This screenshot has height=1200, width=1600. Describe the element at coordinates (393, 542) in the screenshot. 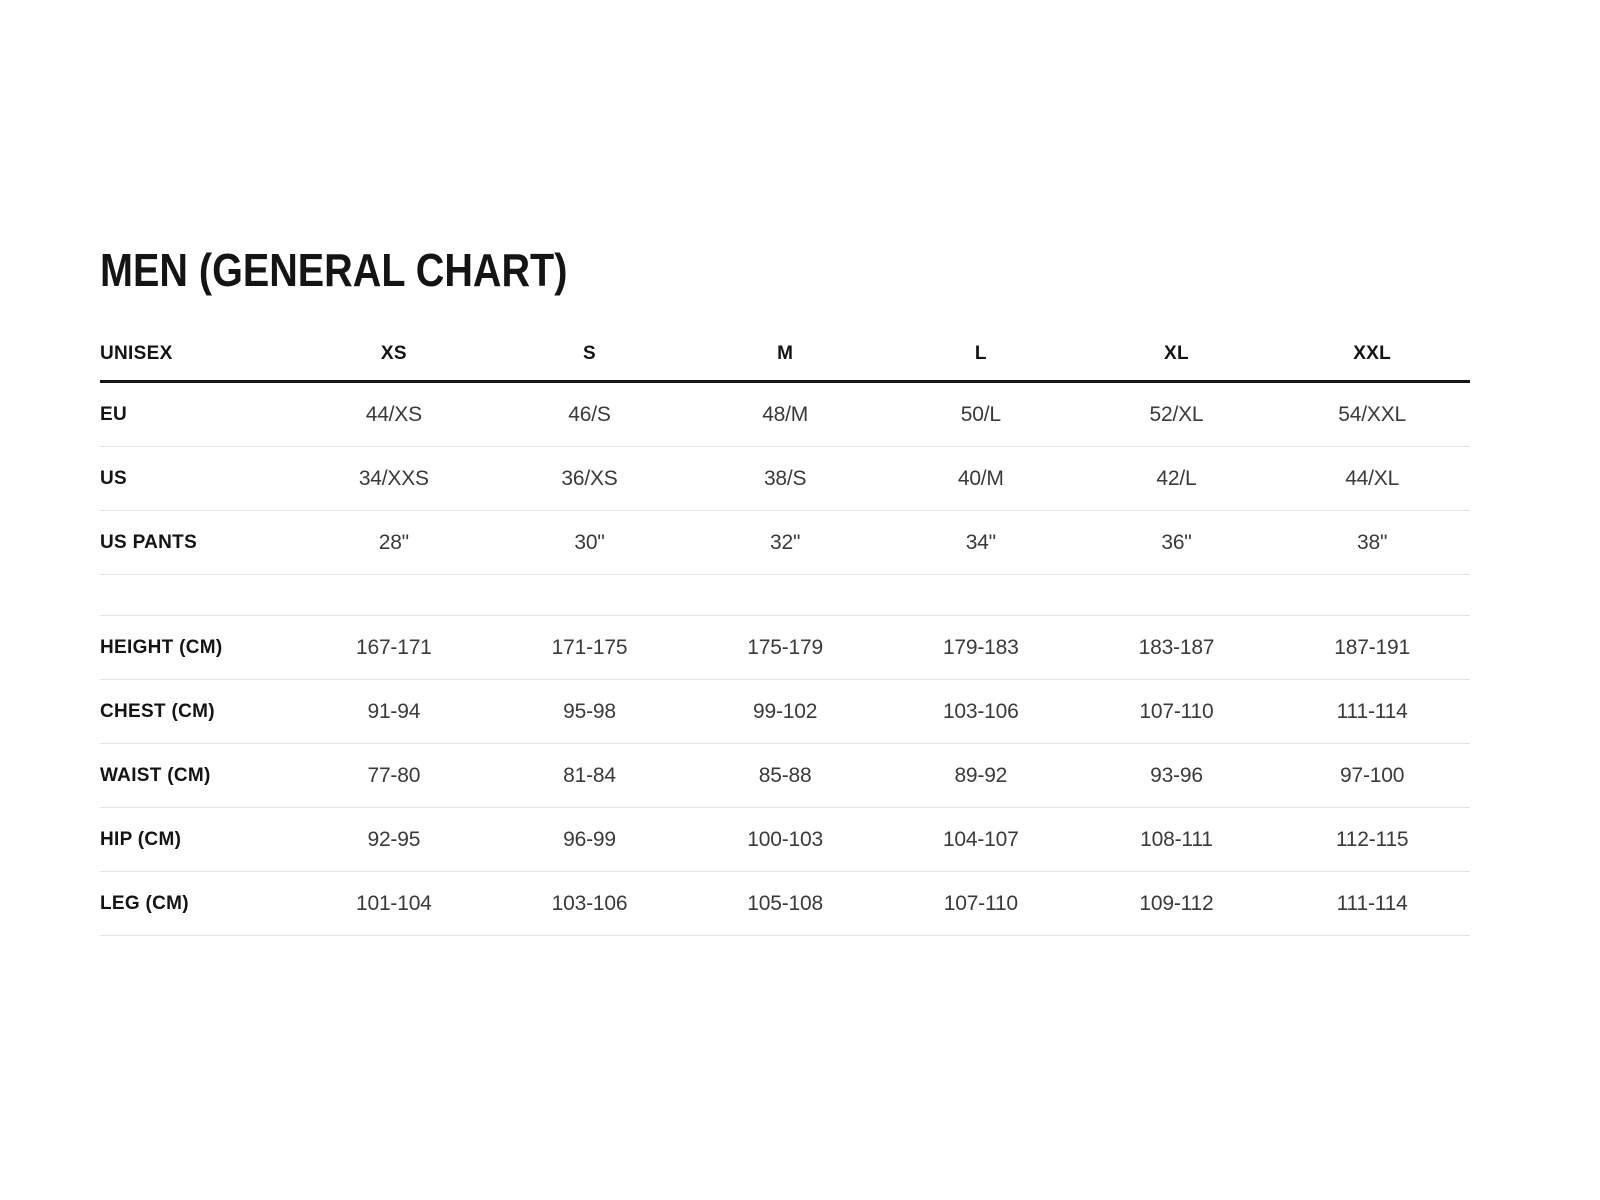

I see `table-cell: 28"` at that location.